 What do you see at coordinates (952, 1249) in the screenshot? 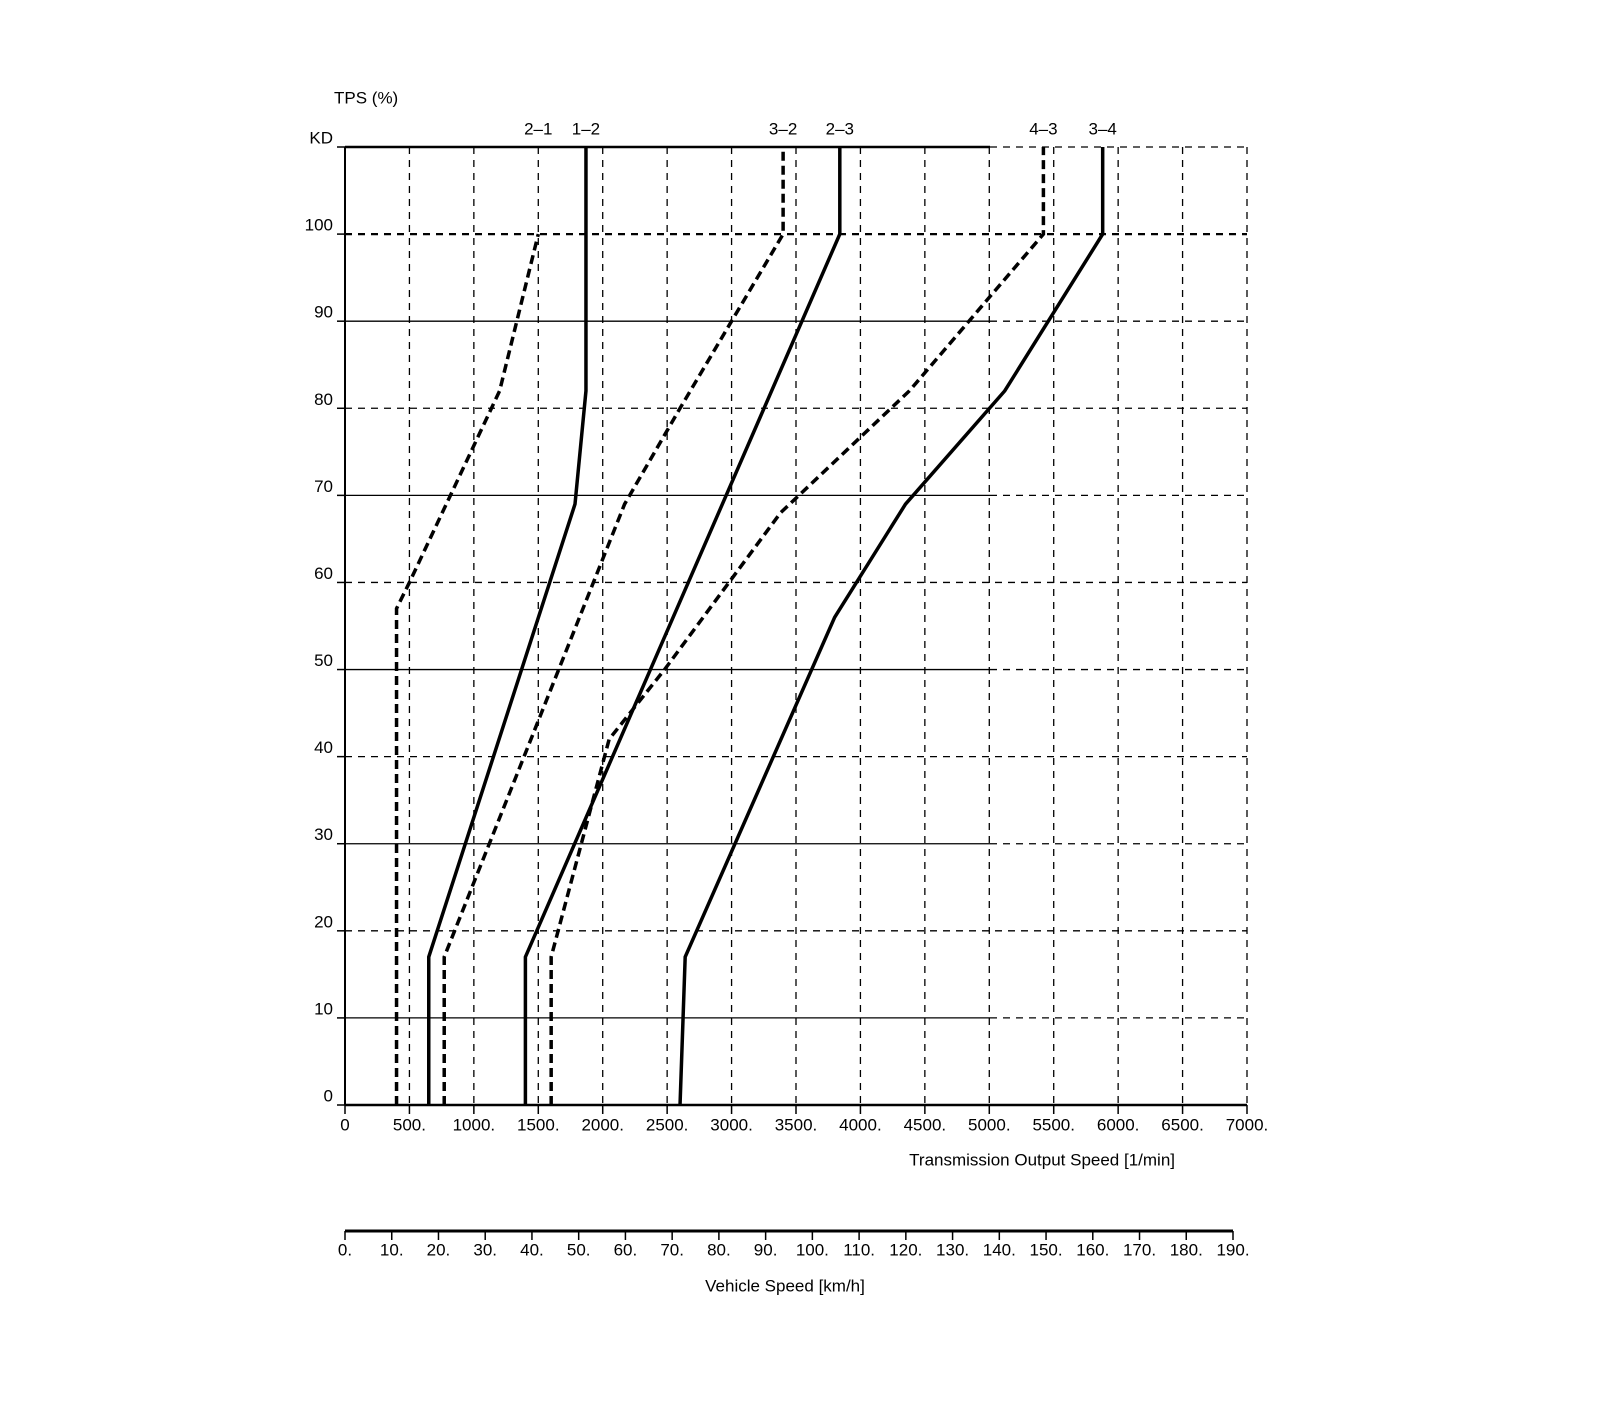
I see `x2-tick-label: 130.` at bounding box center [952, 1249].